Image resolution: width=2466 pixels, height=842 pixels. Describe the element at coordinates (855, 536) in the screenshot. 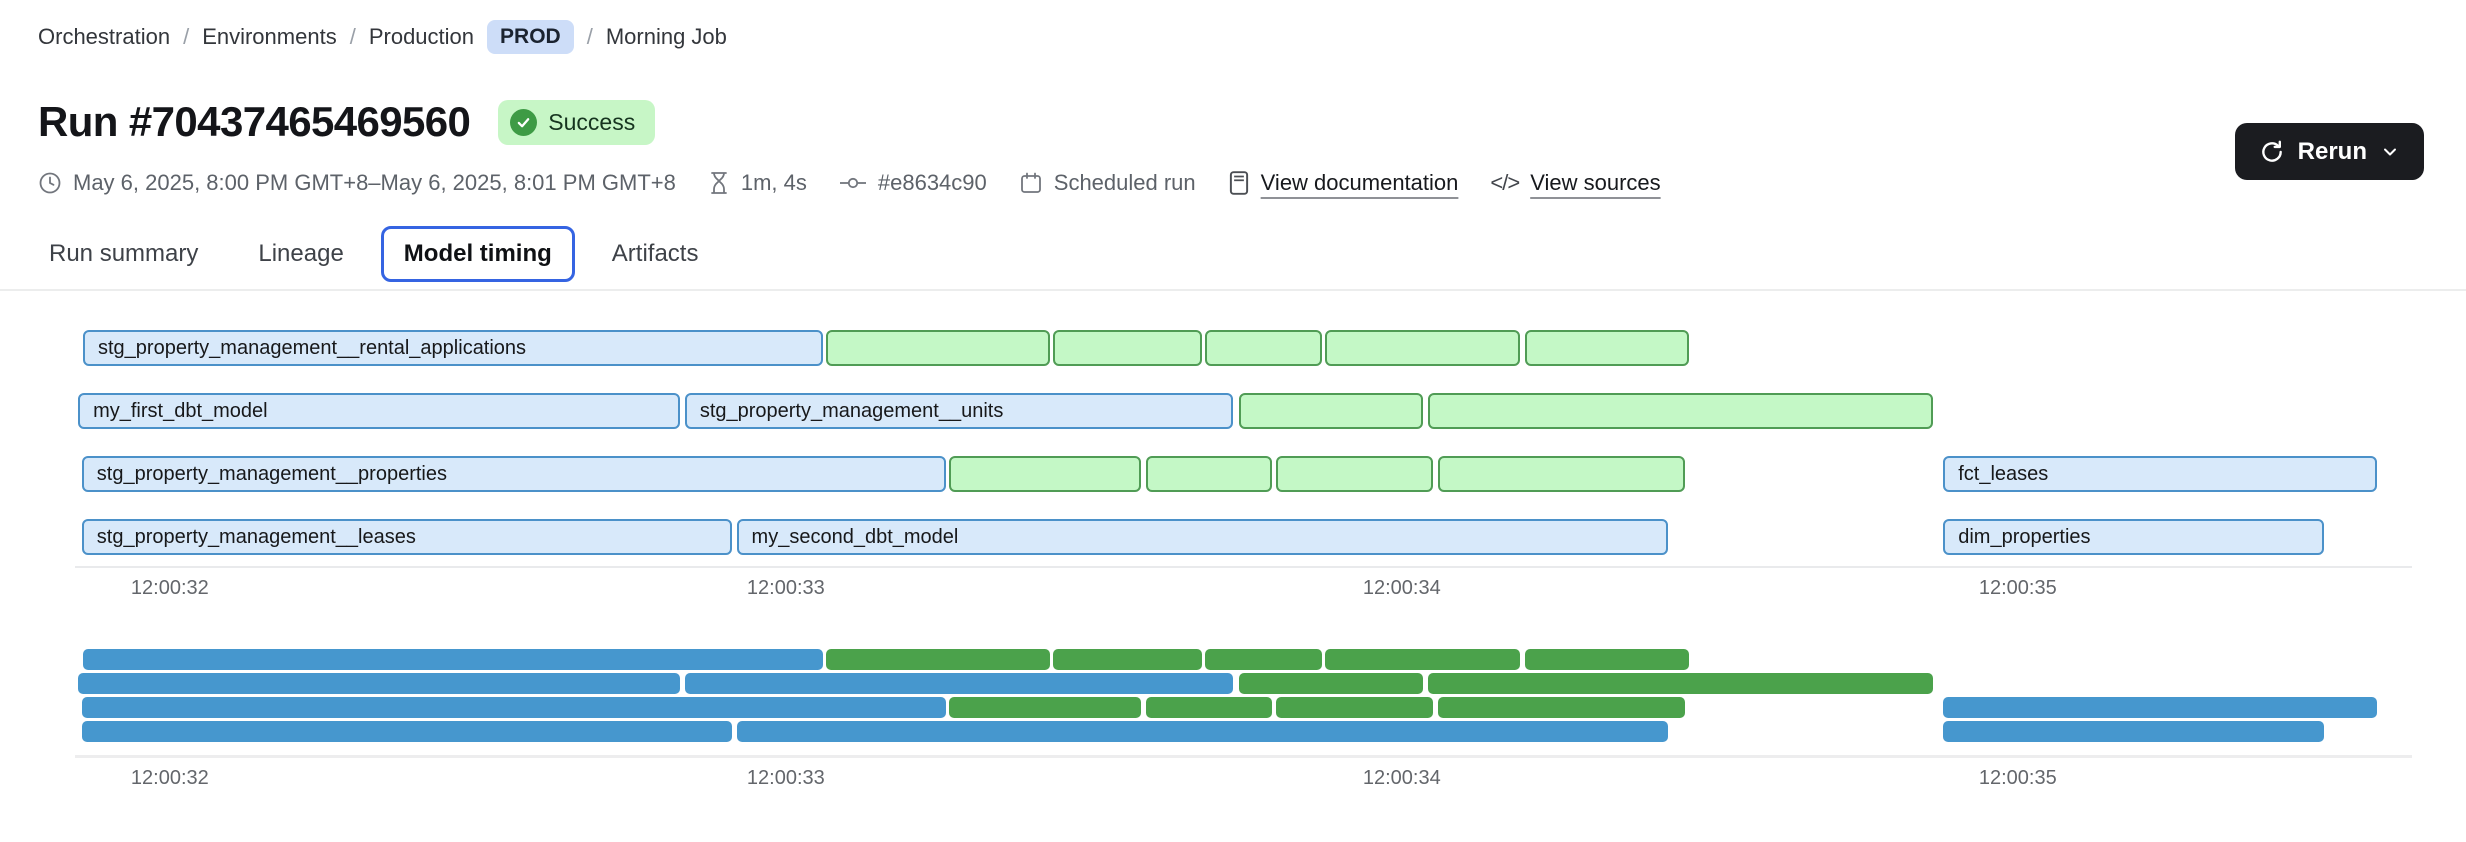

I see `model-name-label: my_second_dbt_model` at that location.